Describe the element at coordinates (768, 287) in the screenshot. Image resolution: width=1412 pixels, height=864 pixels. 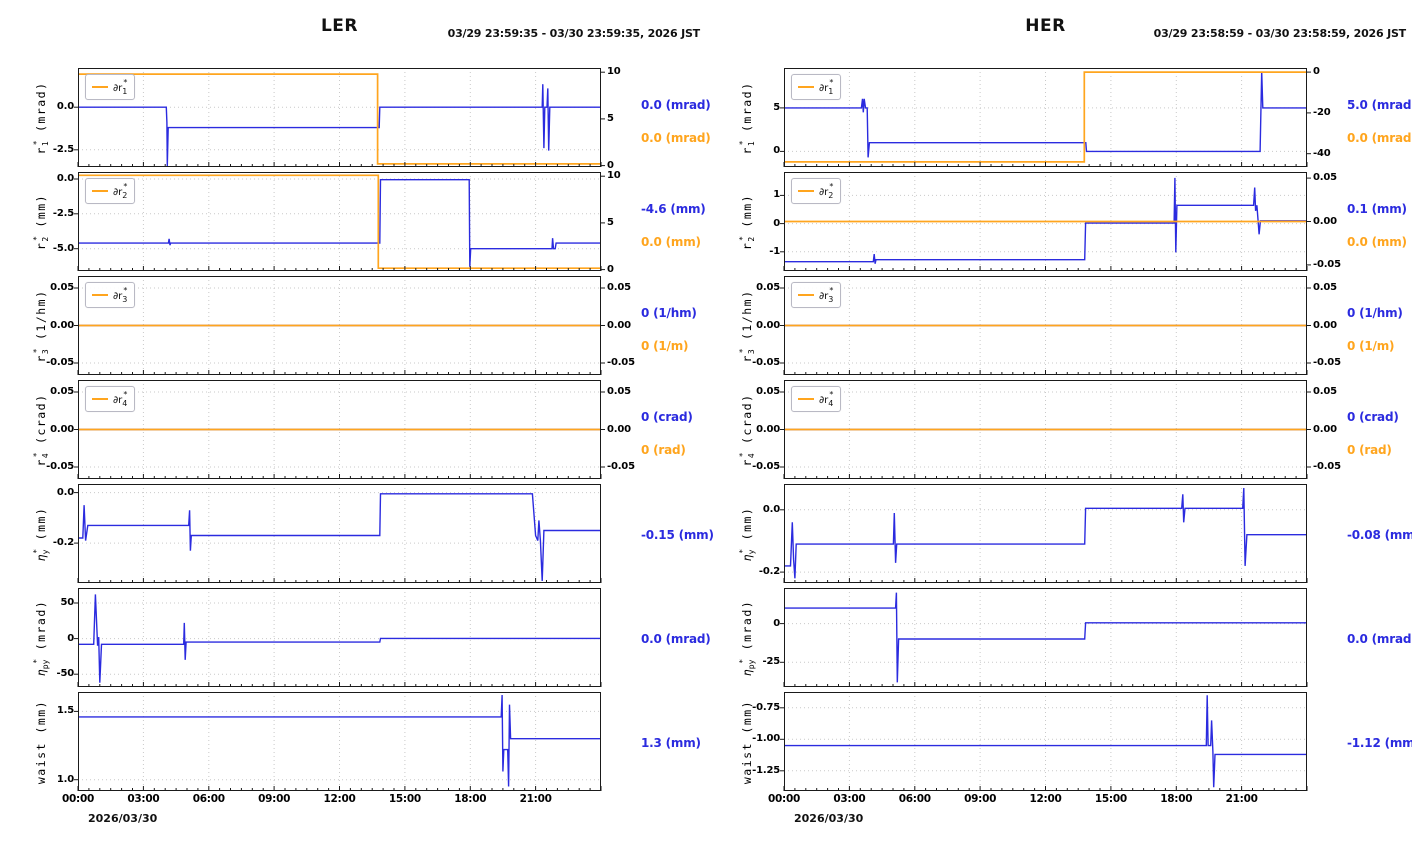
I see `y-tick-label: 0.05` at that location.